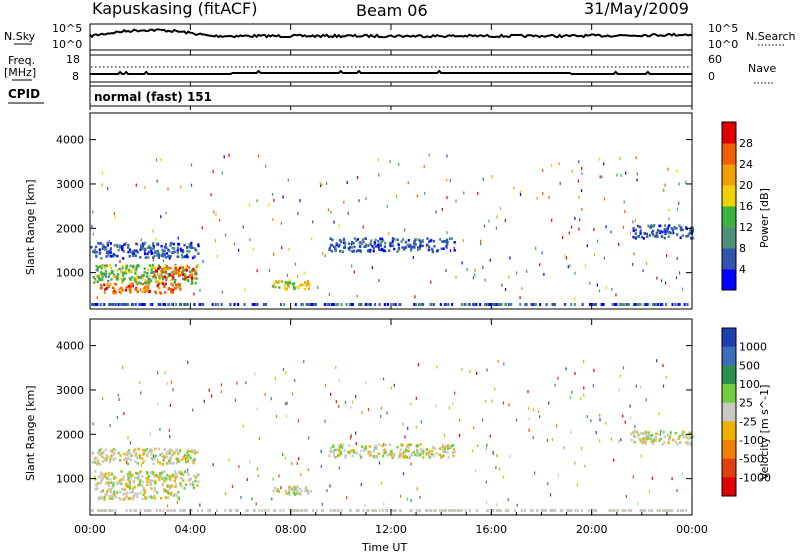 This screenshot has height=554, width=800. Describe the element at coordinates (30, 433) in the screenshot. I see `velocity-ylabel: Slant Range [km]` at that location.